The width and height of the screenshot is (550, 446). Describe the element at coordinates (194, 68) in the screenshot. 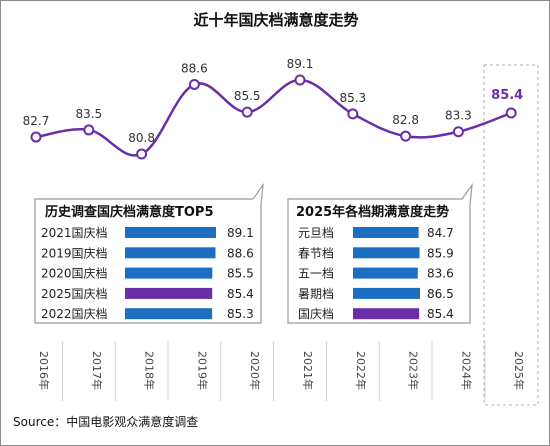

I see `trend-value-label: 88.6` at that location.